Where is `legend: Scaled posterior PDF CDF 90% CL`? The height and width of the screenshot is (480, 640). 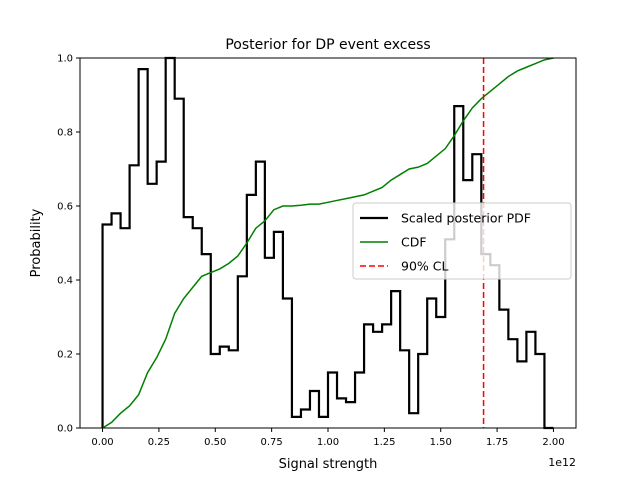
legend: Scaled posterior PDF CDF 90% CL is located at coordinates (462, 241).